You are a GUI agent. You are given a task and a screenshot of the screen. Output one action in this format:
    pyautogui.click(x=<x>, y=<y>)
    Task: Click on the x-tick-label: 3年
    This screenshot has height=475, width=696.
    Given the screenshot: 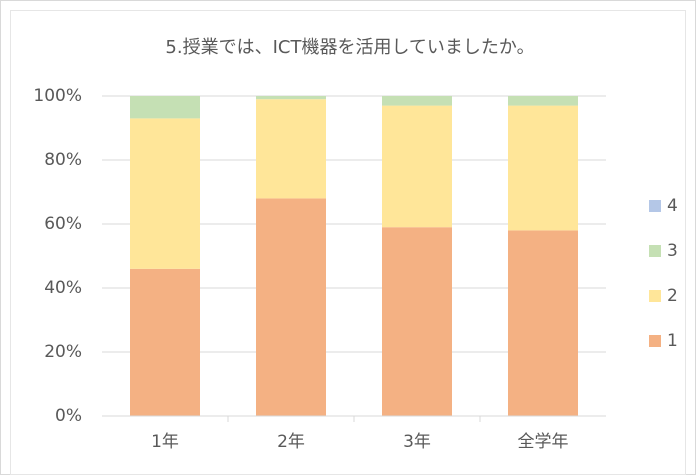 What is the action you would take?
    pyautogui.click(x=417, y=442)
    